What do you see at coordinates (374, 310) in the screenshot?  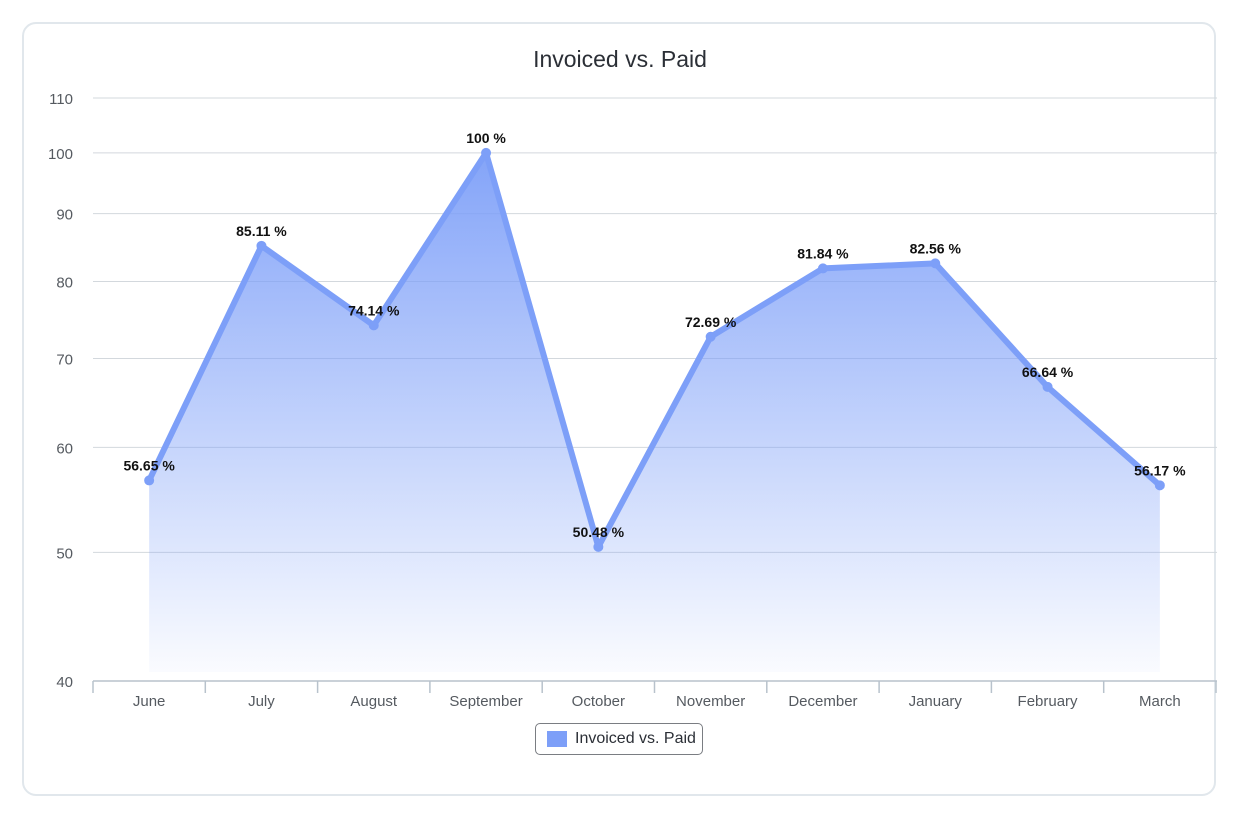 I see `data-label: 74.14 %` at bounding box center [374, 310].